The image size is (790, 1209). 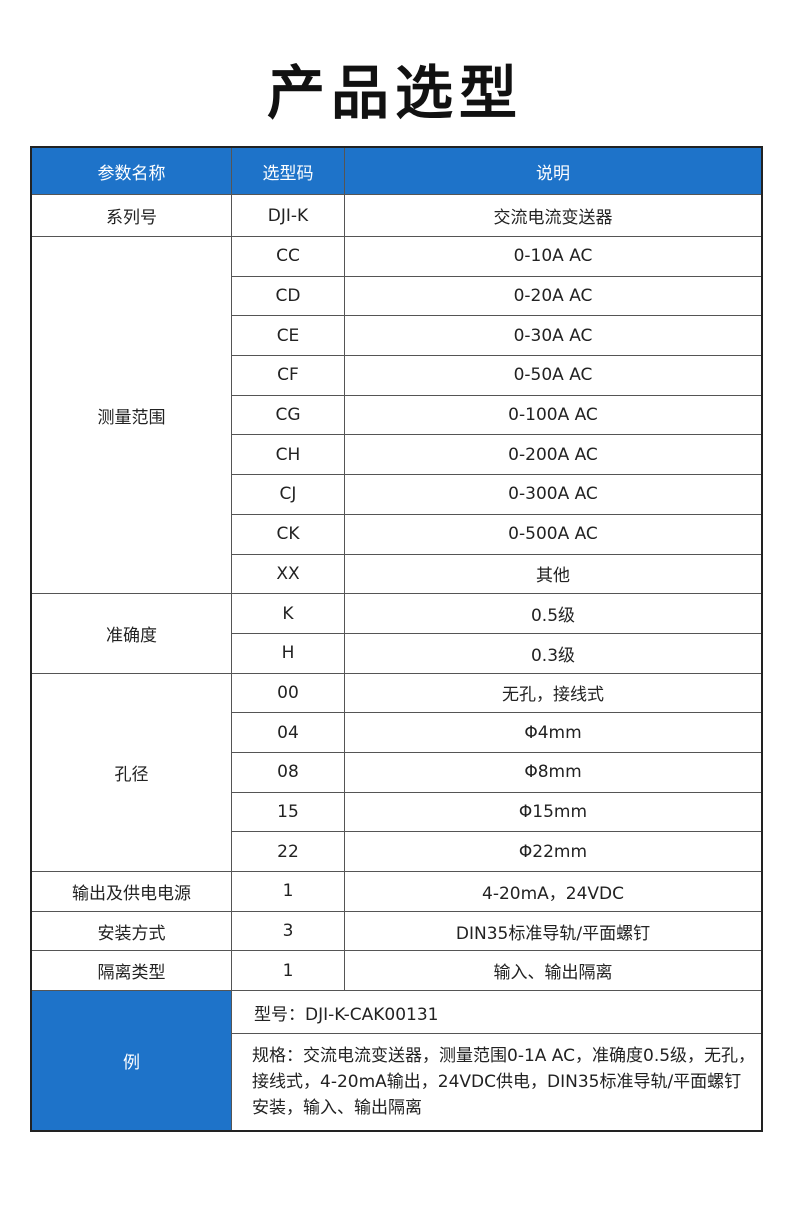 What do you see at coordinates (553, 812) in the screenshot?
I see `description: Φ15mm` at bounding box center [553, 812].